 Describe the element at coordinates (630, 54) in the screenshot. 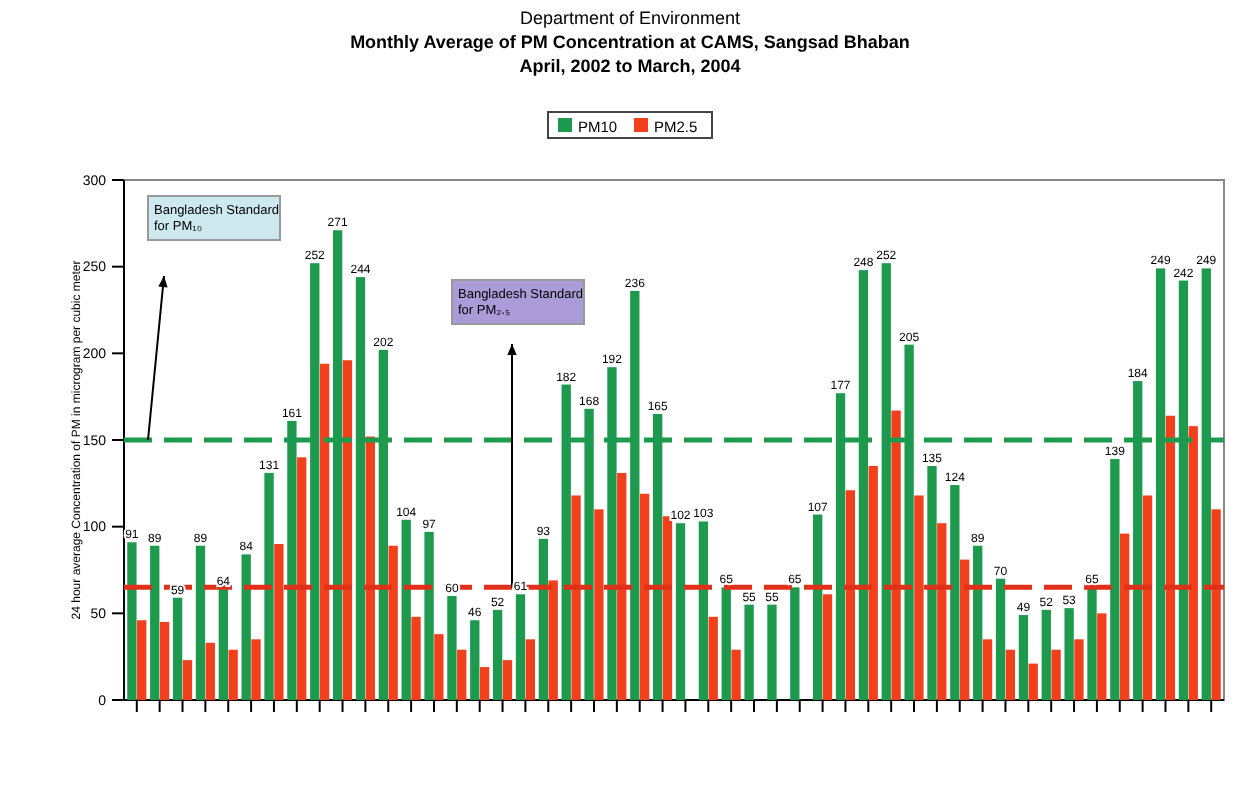

I see `chart-subtitle: Monthly Average of PM Concentration at CAMS, Sangsad Bhaban April, 2002 to March, 2004` at that location.